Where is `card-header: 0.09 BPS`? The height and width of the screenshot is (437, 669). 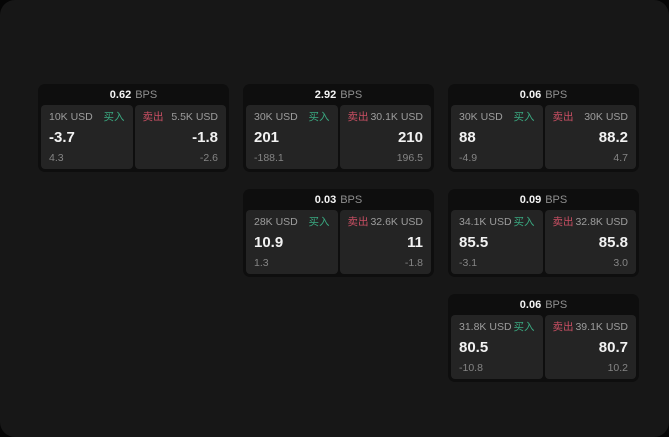 card-header: 0.09 BPS is located at coordinates (543, 199).